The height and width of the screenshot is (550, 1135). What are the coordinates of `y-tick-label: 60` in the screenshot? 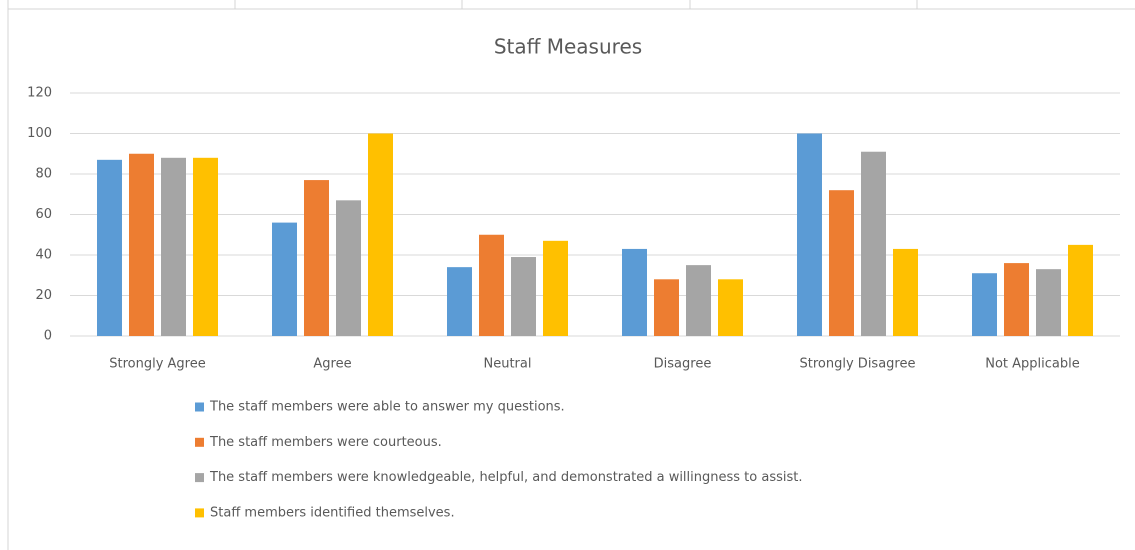 It's located at (43, 214).